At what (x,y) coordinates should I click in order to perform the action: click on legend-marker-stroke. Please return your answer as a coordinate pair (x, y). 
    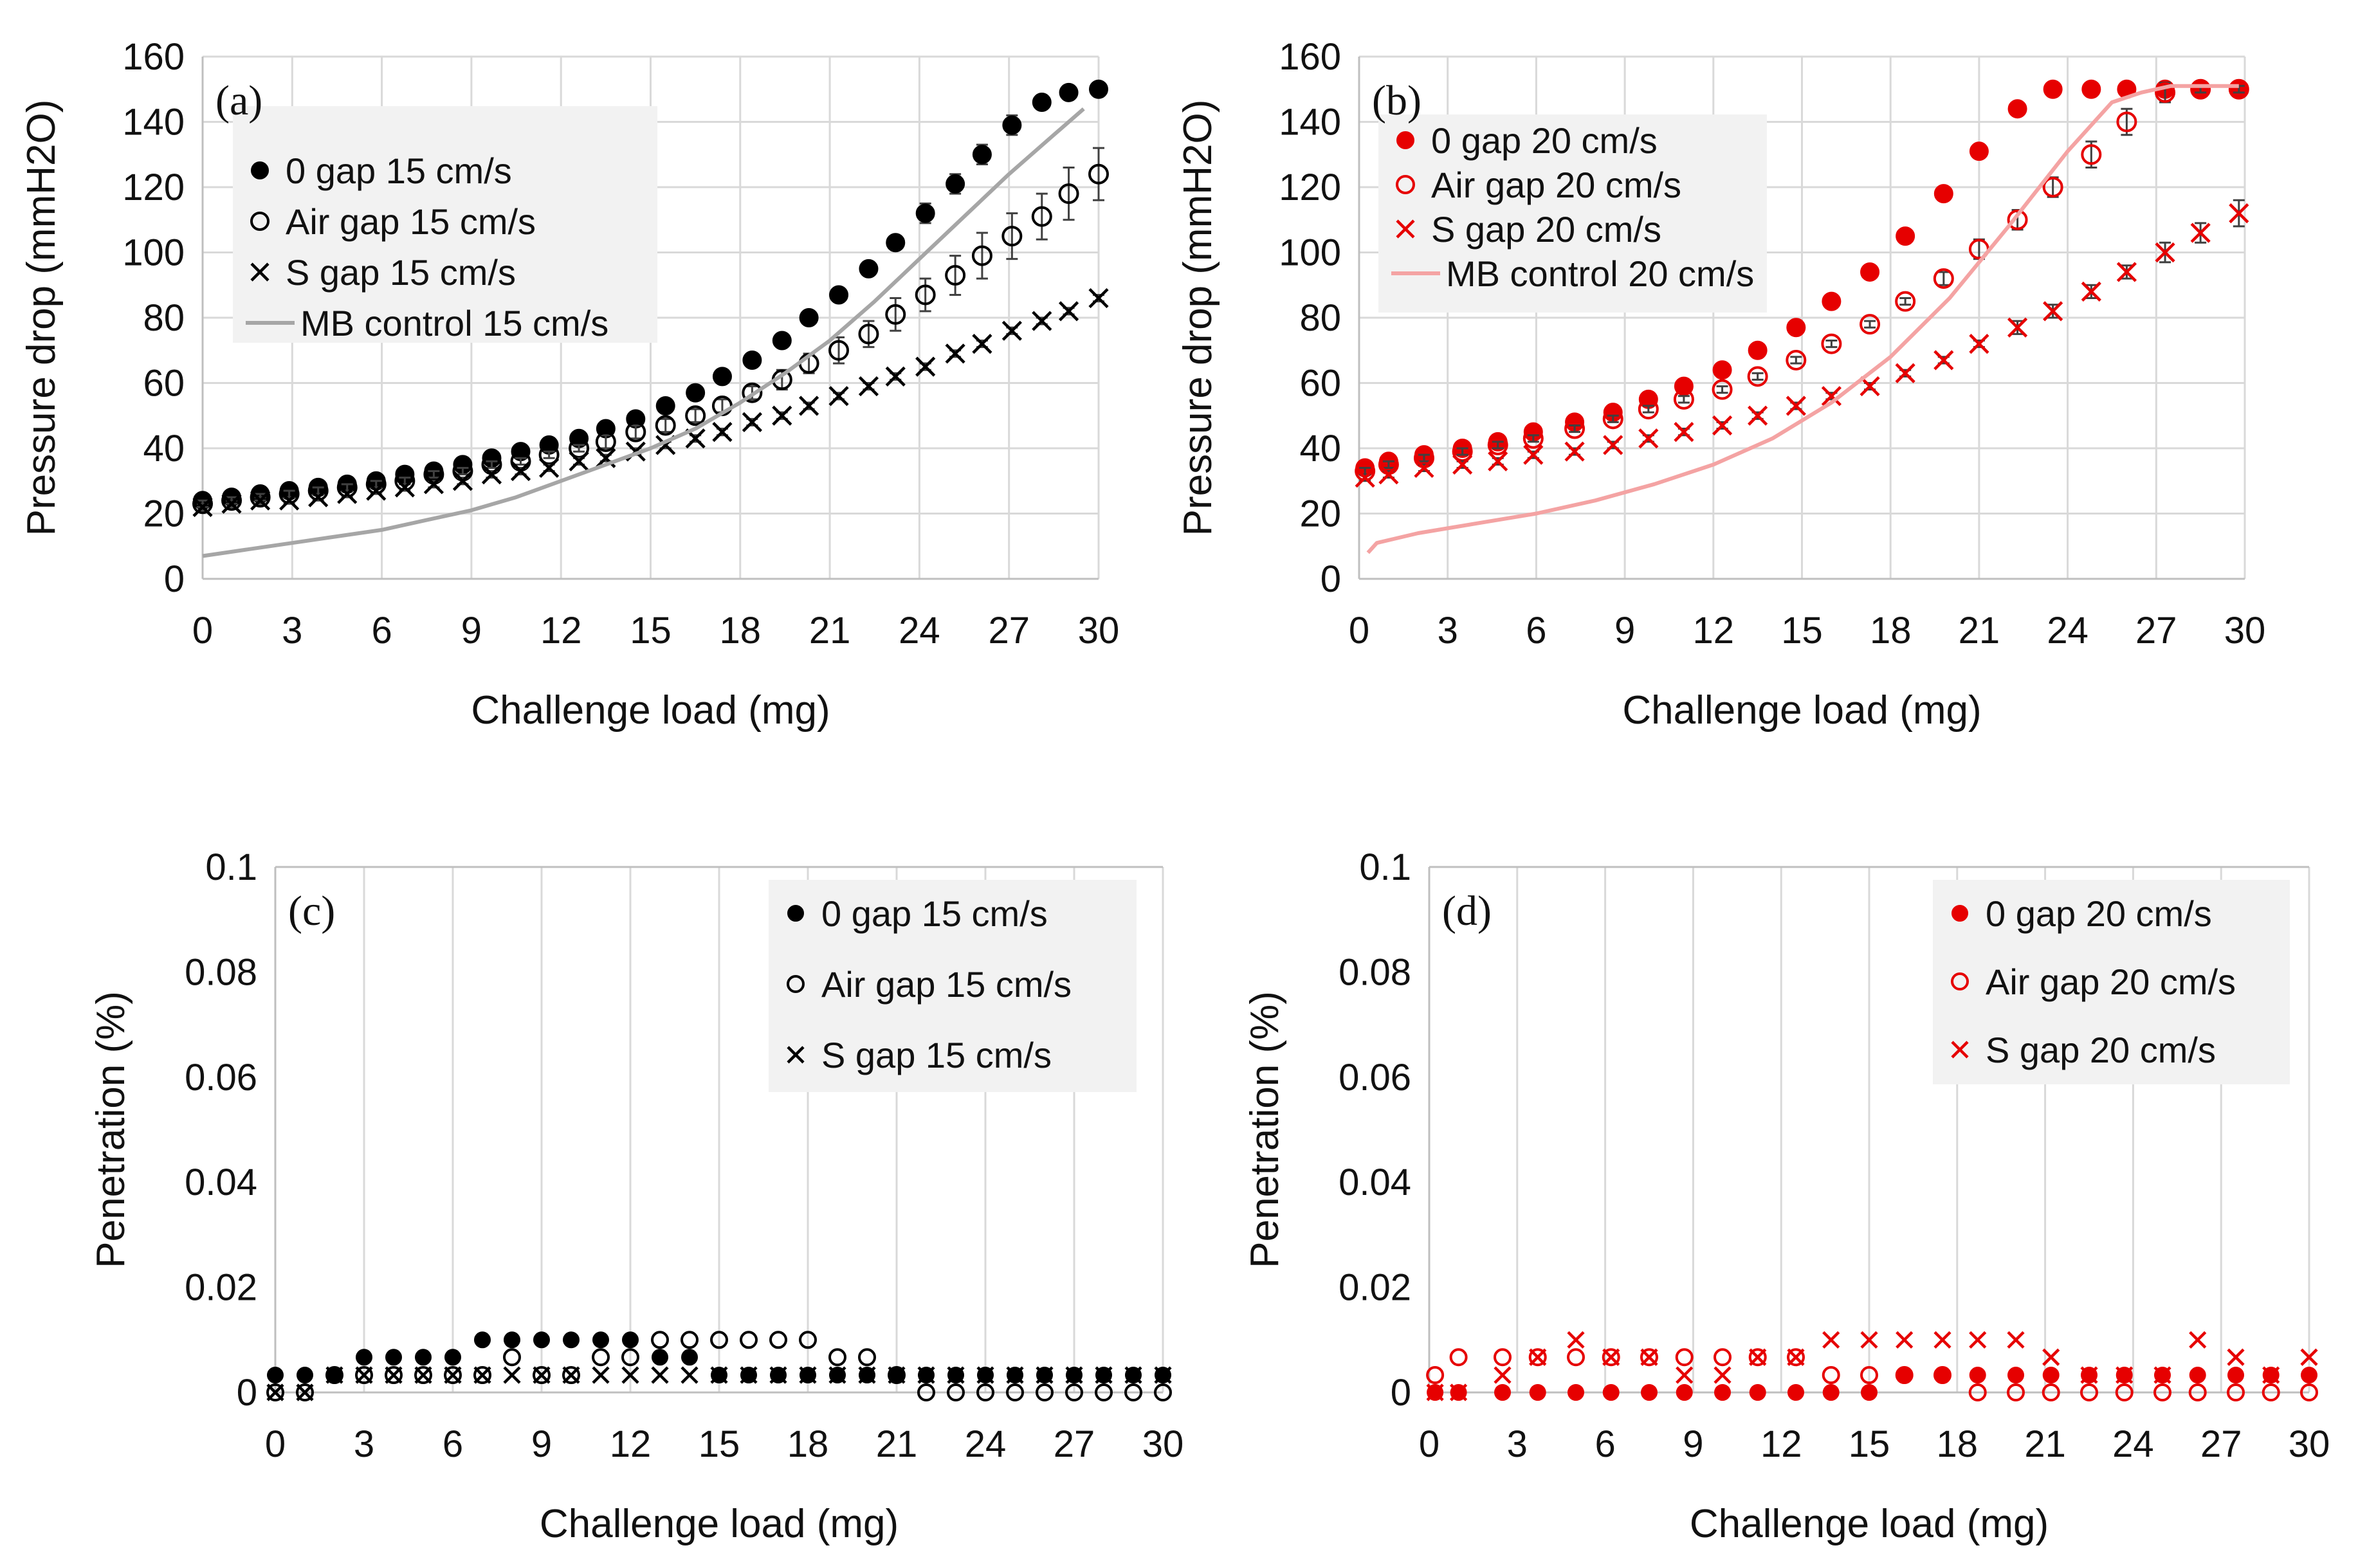
    Looking at the image, I should click on (1960, 1050).